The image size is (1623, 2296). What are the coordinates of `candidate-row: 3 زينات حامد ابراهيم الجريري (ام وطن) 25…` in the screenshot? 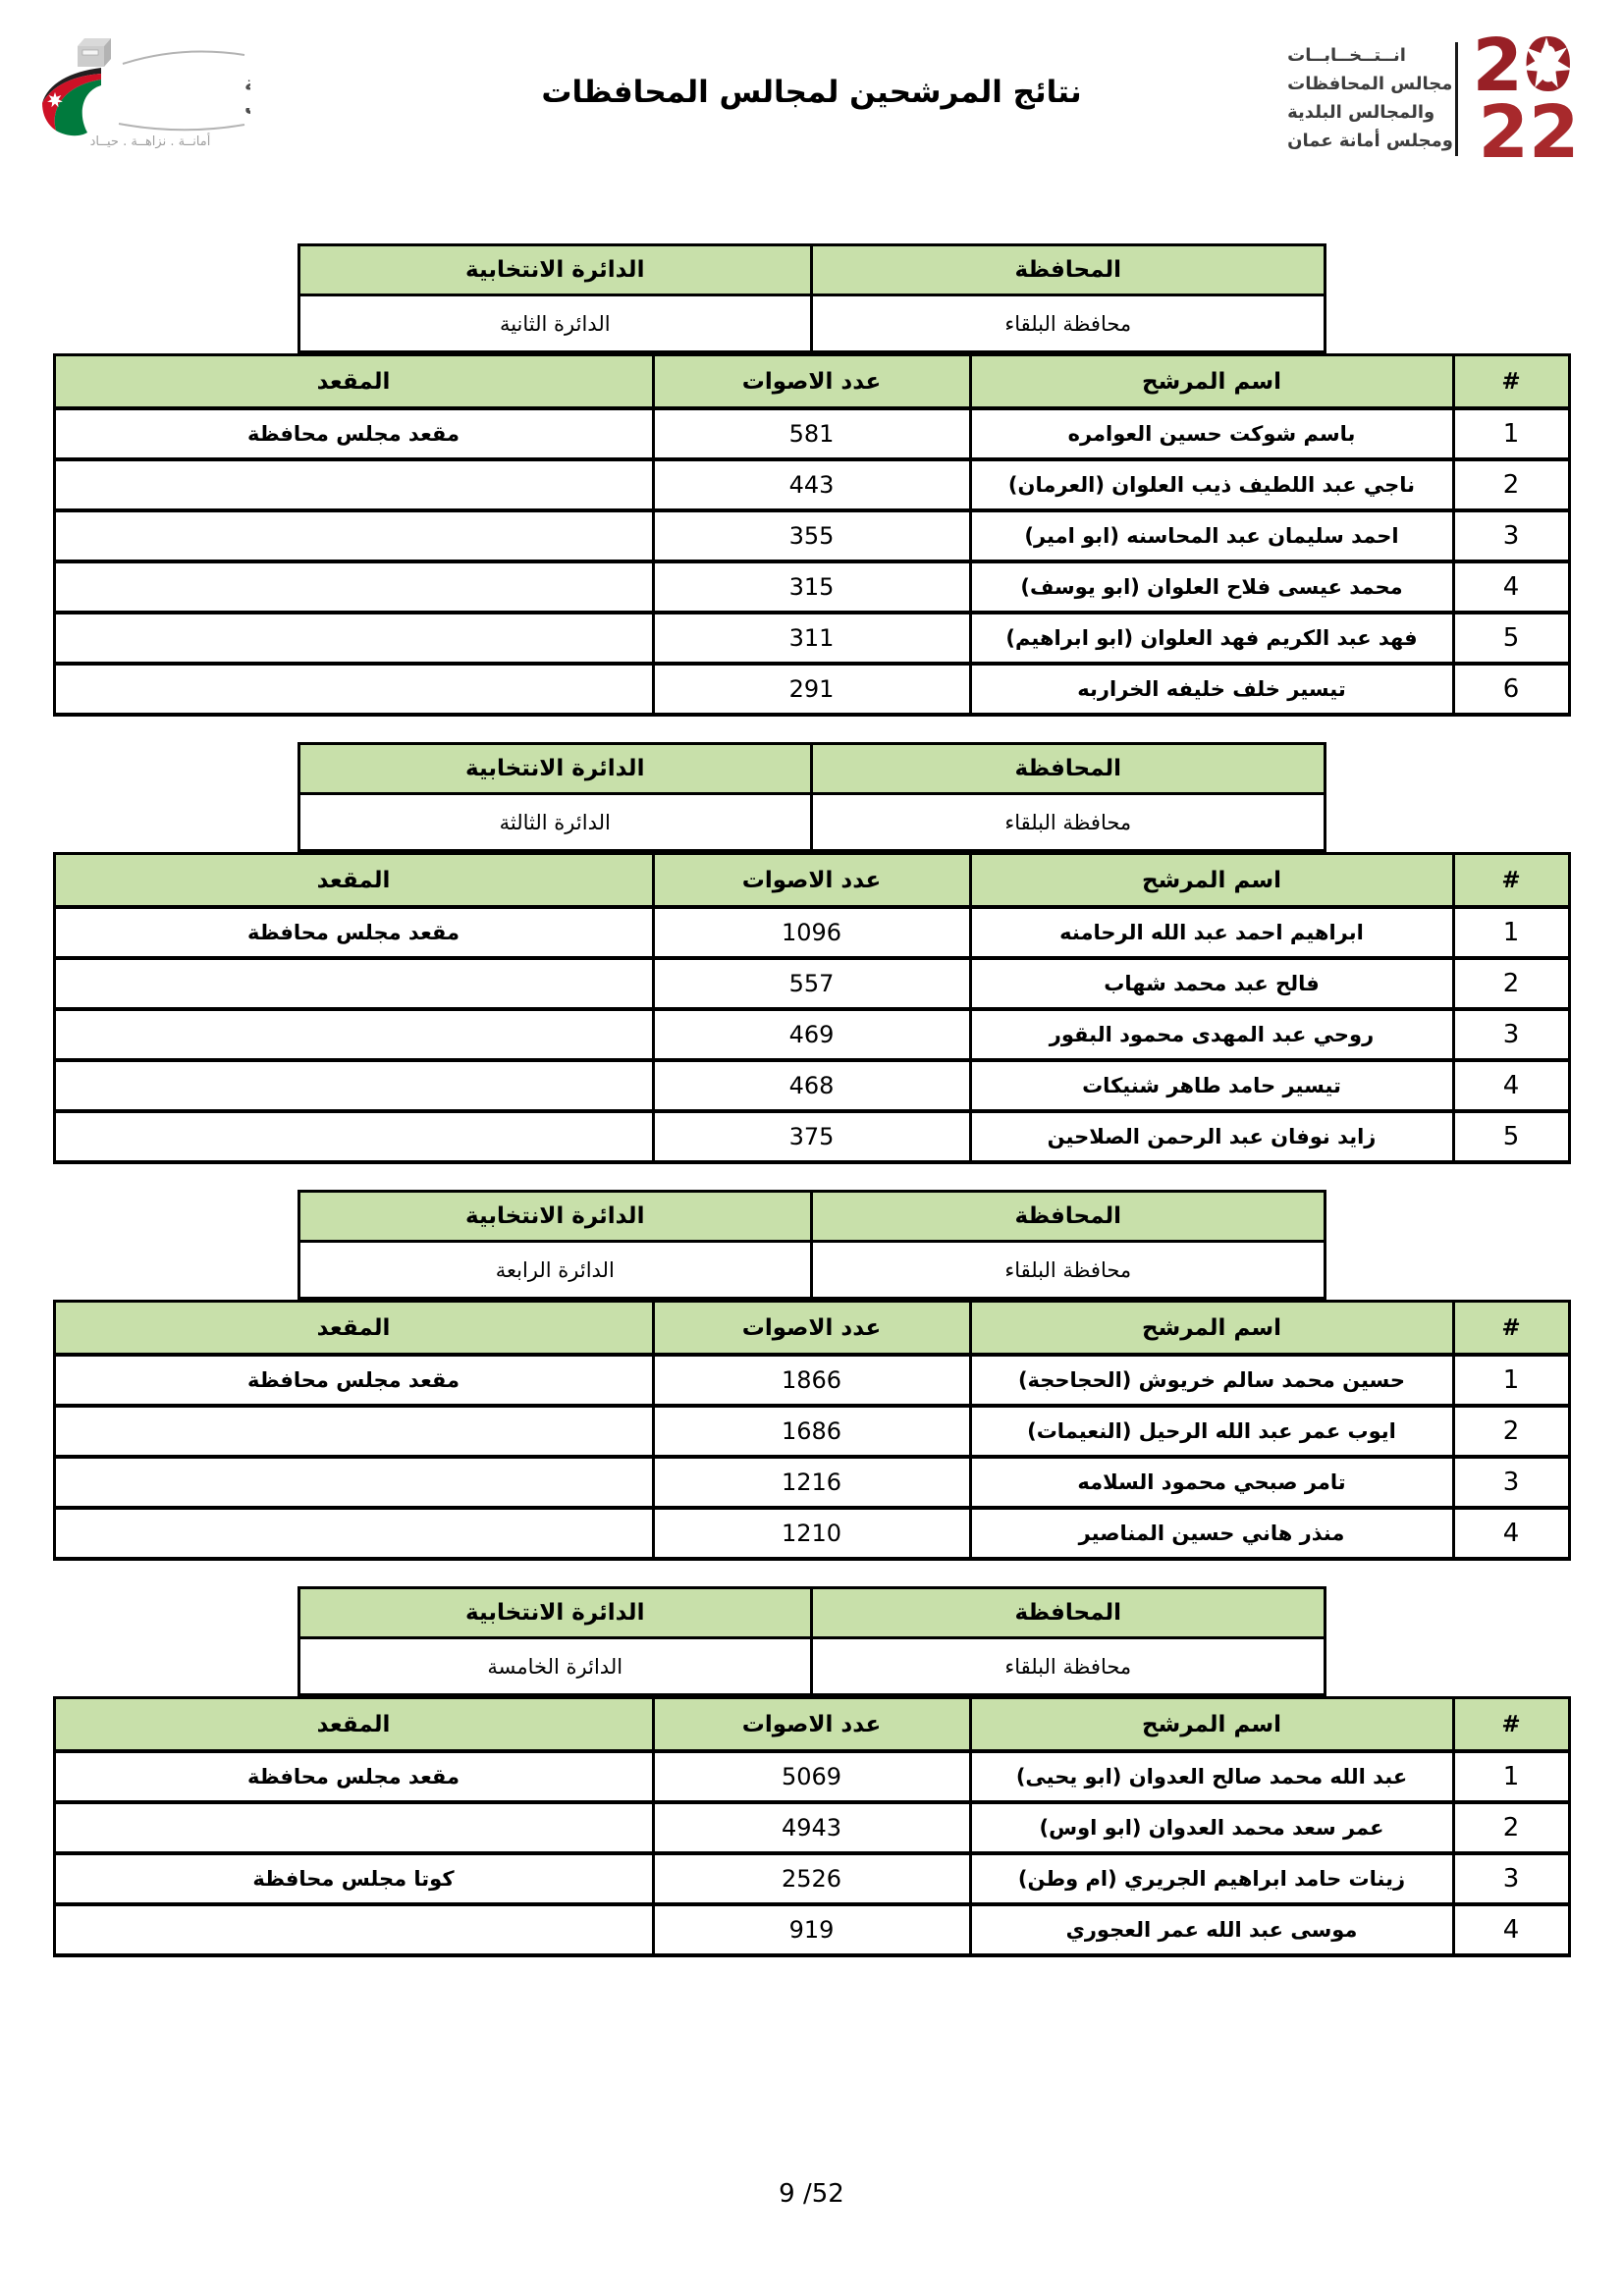 It's located at (811, 1878).